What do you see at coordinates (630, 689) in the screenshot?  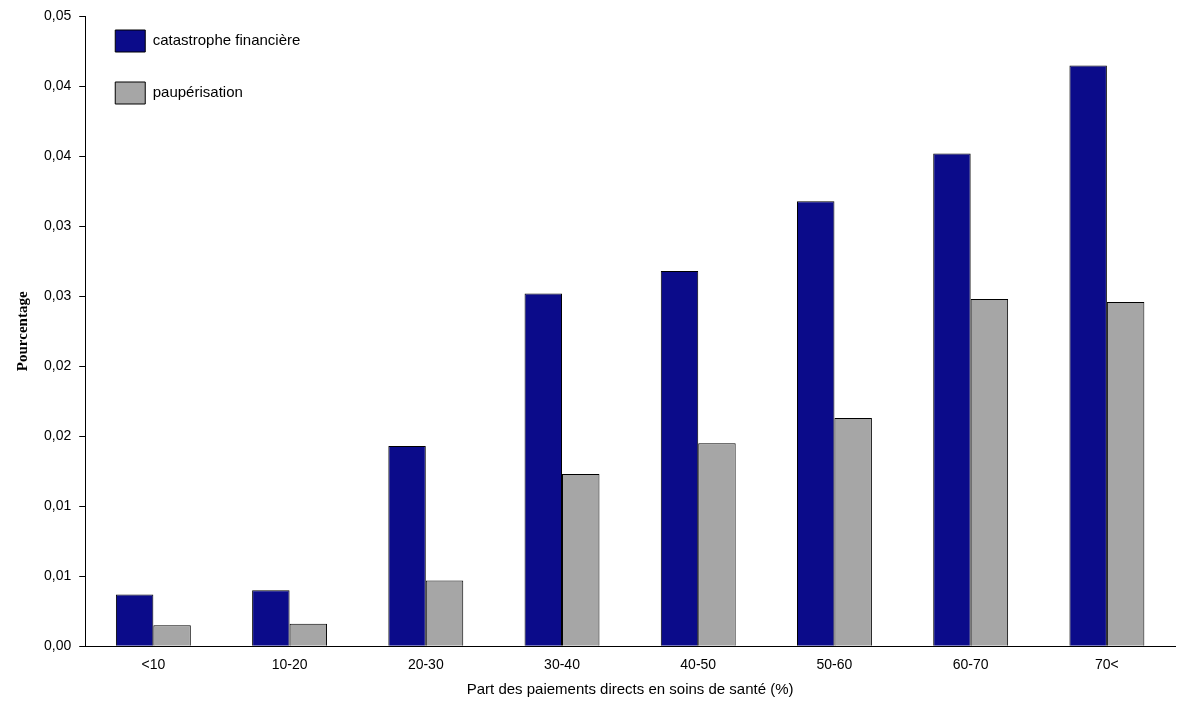 I see `x-axis-title: Part des paiements directs en soins de santé (%)` at bounding box center [630, 689].